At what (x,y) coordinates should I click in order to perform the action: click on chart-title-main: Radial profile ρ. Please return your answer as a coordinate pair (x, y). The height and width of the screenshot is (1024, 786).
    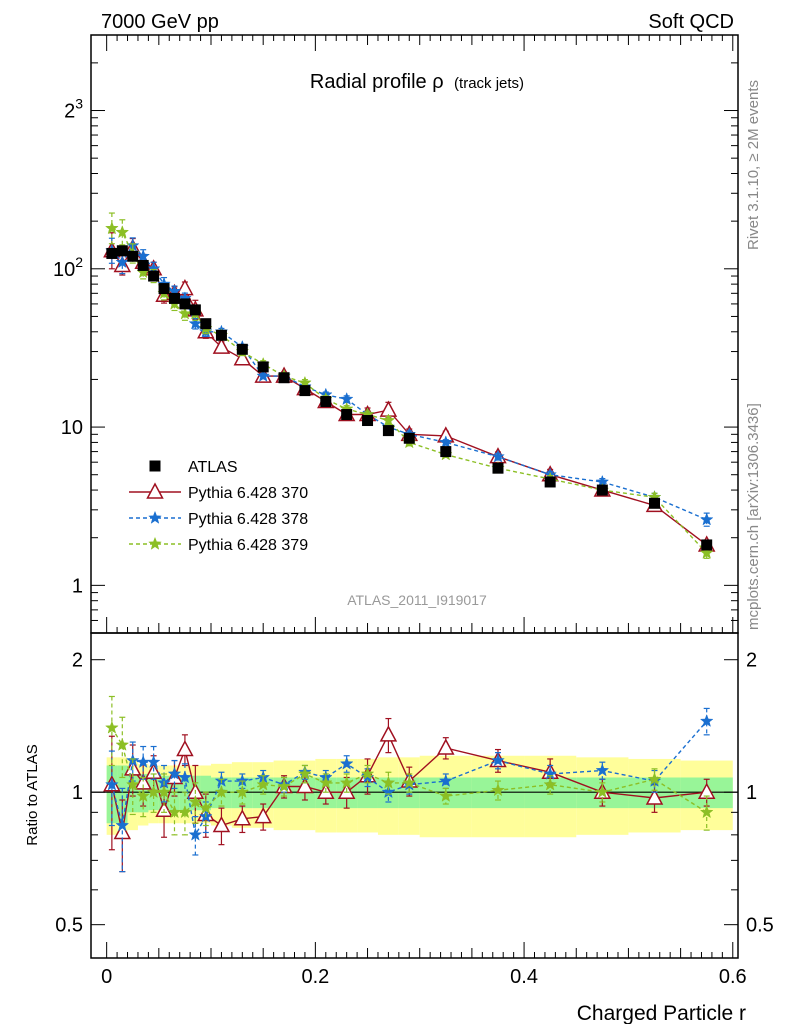
    Looking at the image, I should click on (377, 82).